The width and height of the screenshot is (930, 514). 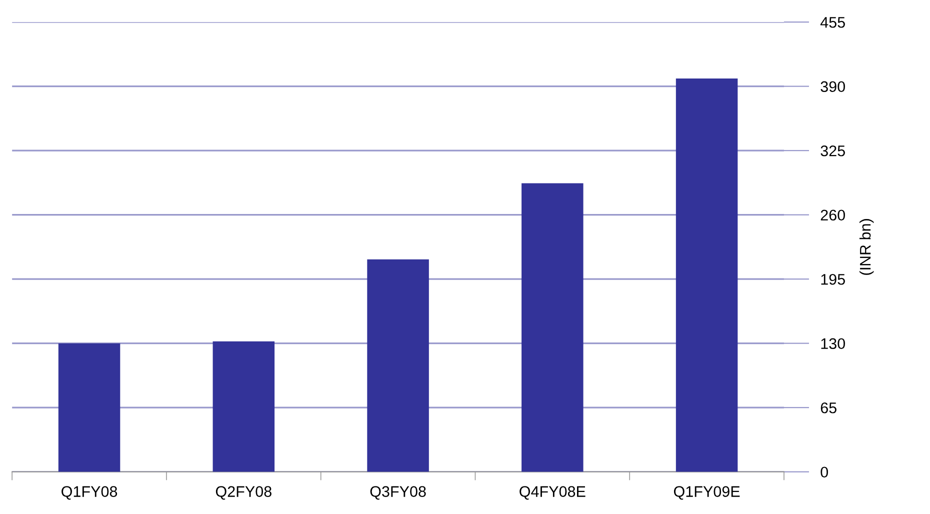 I want to click on y-tick-label: 130, so click(x=833, y=344).